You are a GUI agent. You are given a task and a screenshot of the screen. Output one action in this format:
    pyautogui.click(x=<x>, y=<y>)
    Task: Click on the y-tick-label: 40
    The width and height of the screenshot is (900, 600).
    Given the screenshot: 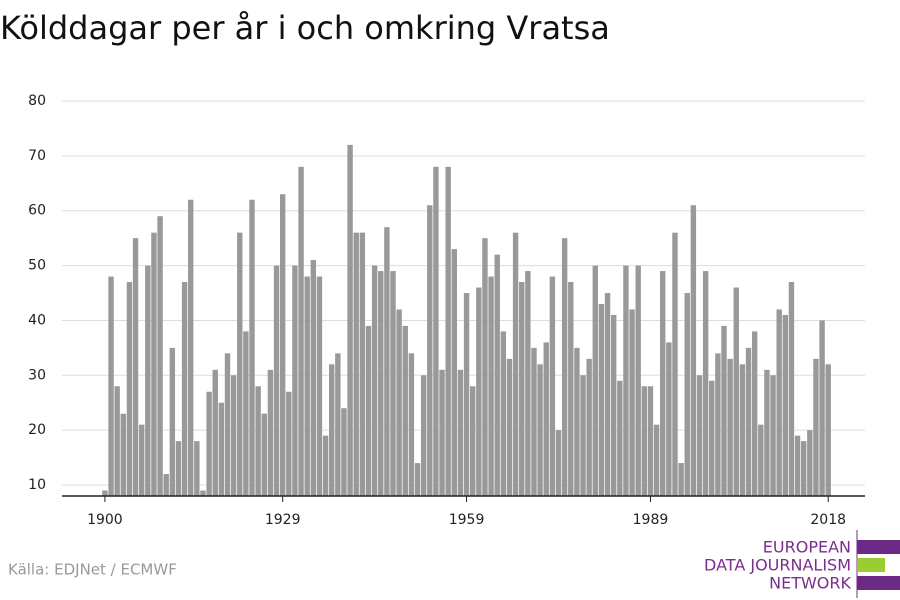 What is the action you would take?
    pyautogui.click(x=37, y=320)
    